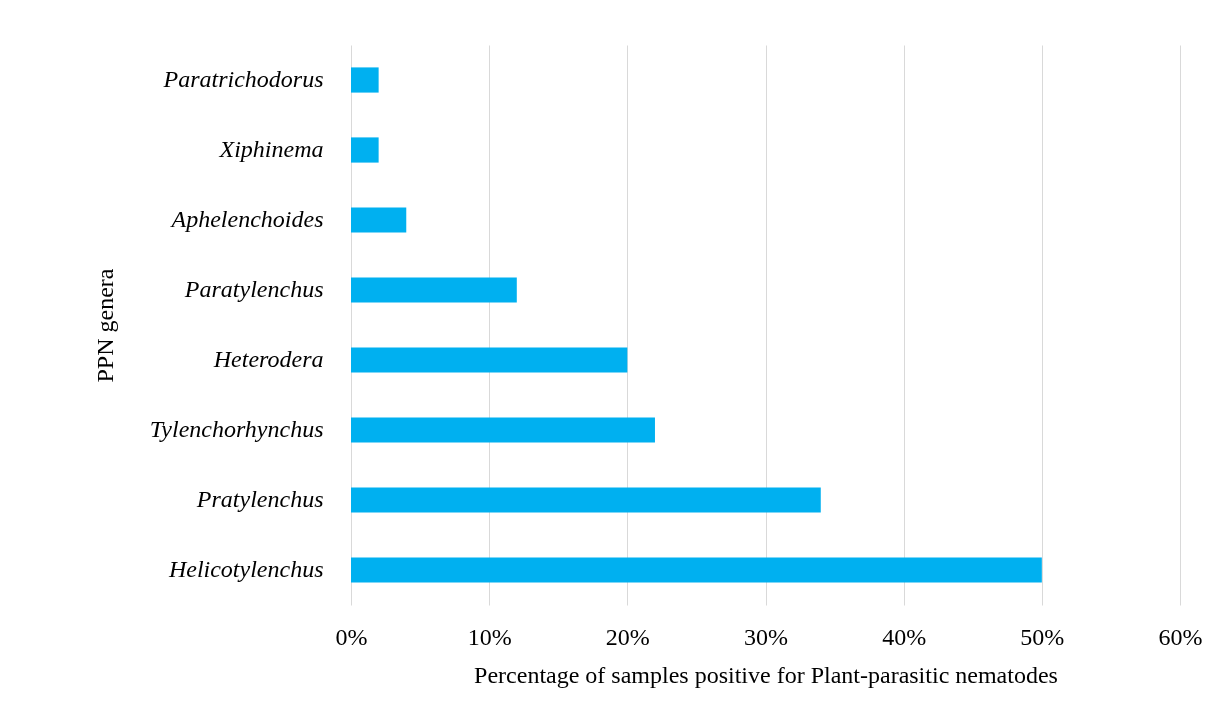 Image resolution: width=1227 pixels, height=727 pixels. Describe the element at coordinates (904, 636) in the screenshot. I see `x-tick-label: 40%` at that location.